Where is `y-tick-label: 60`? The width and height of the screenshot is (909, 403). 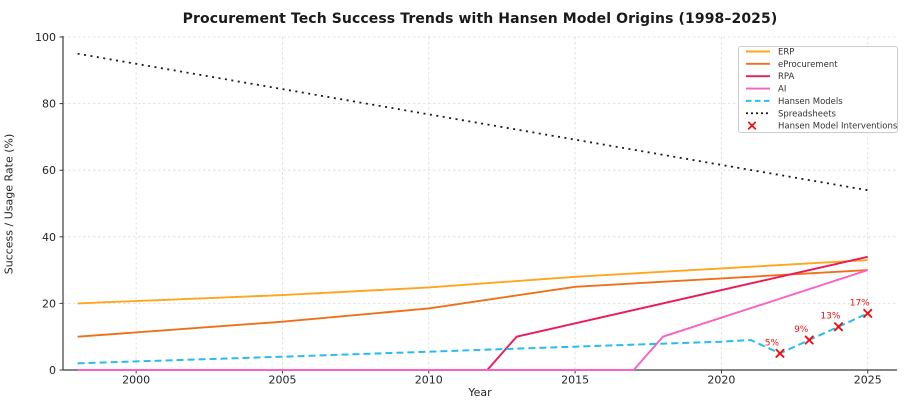 y-tick-label: 60 is located at coordinates (49, 170).